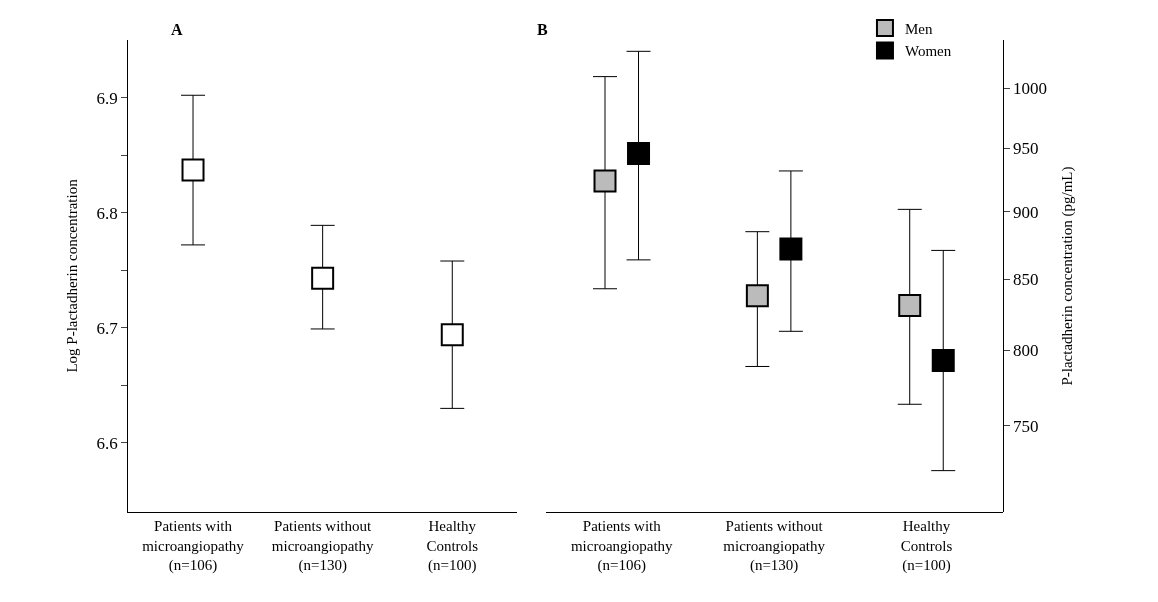  Describe the element at coordinates (1026, 280) in the screenshot. I see `y-tick-label: 850` at that location.